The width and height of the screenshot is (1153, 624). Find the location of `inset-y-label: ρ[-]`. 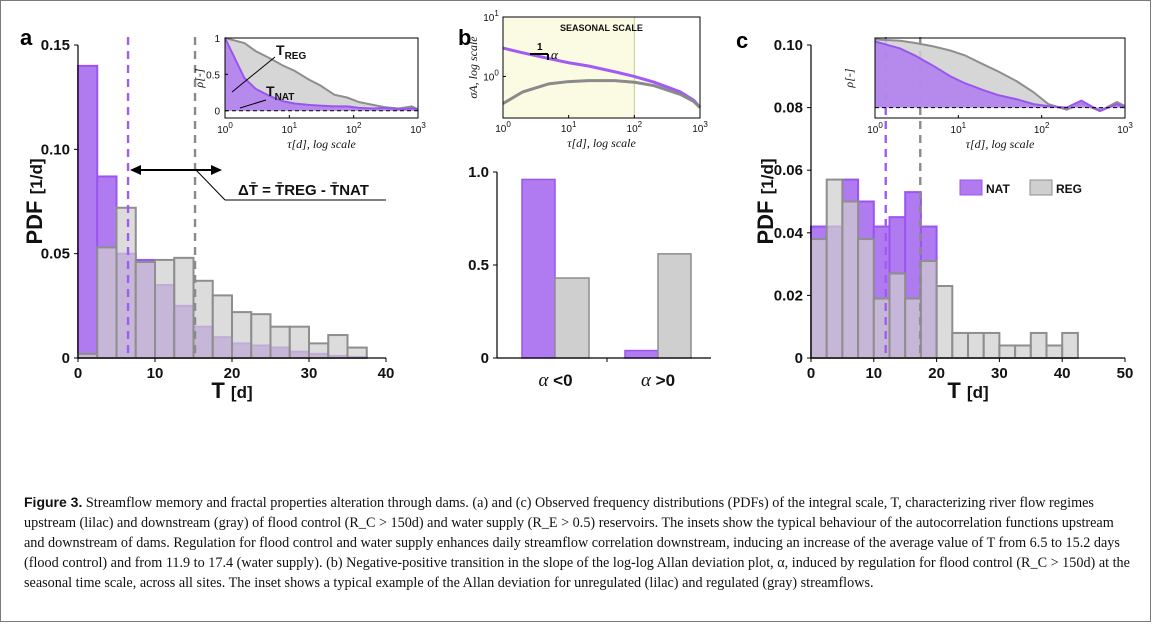

inset-y-label: ρ[-] is located at coordinates (199, 78).